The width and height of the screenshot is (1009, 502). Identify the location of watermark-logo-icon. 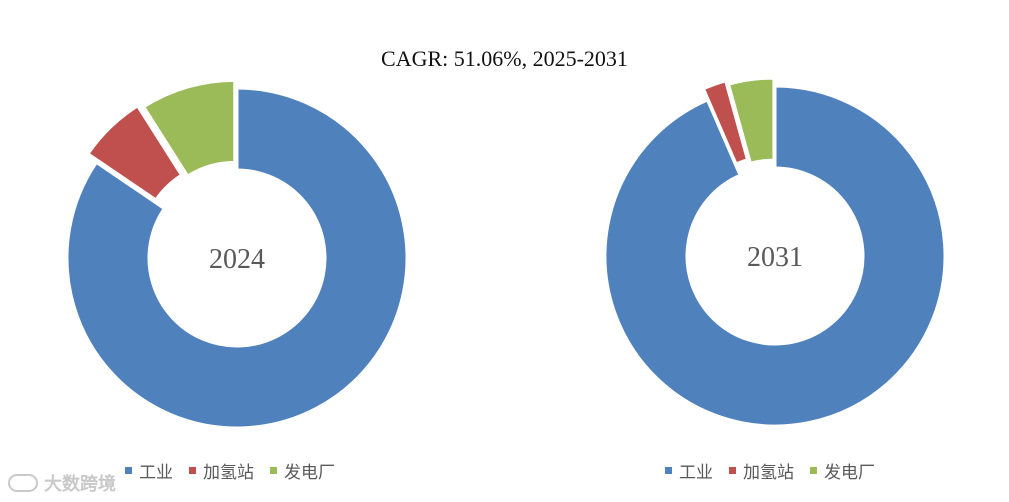
(23, 483).